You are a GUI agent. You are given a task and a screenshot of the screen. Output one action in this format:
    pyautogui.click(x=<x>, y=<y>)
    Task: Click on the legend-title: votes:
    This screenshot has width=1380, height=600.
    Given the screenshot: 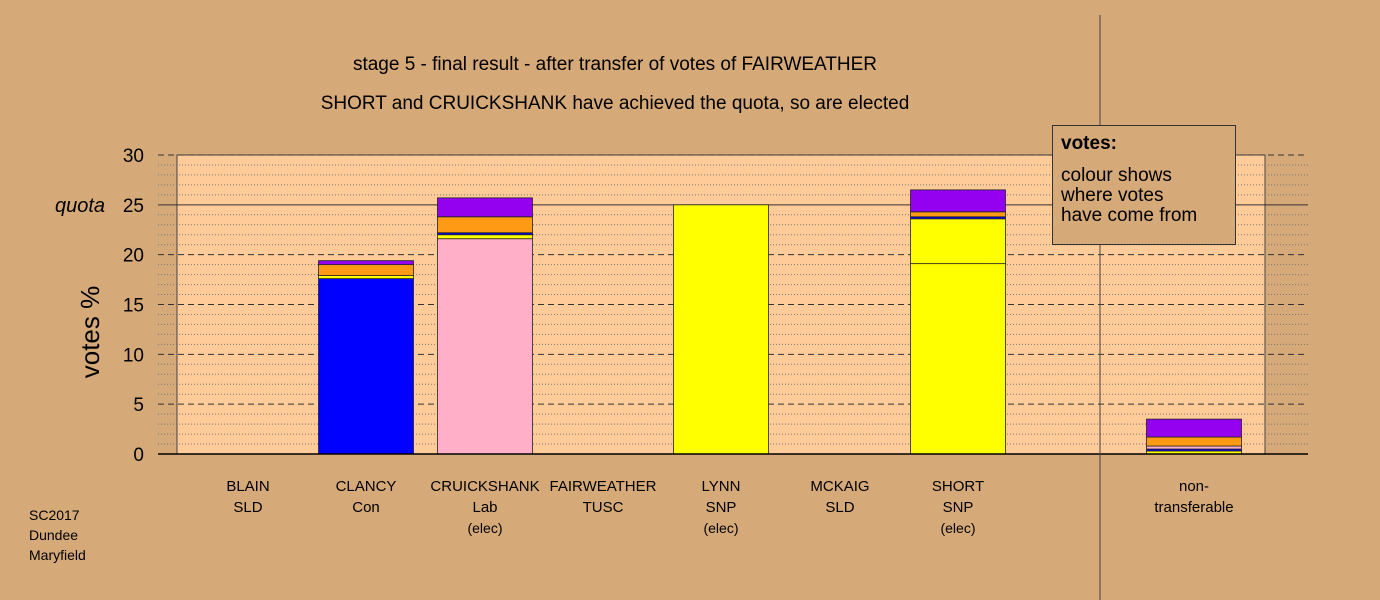 What is the action you would take?
    pyautogui.click(x=1089, y=143)
    